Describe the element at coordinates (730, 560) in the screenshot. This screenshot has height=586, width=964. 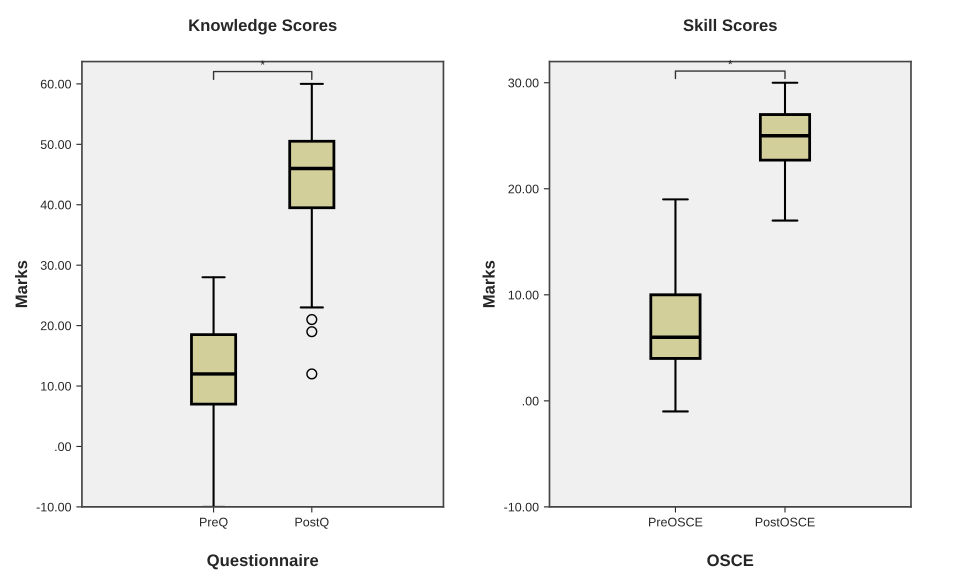
I see `x-axis-title: OSCE` at that location.